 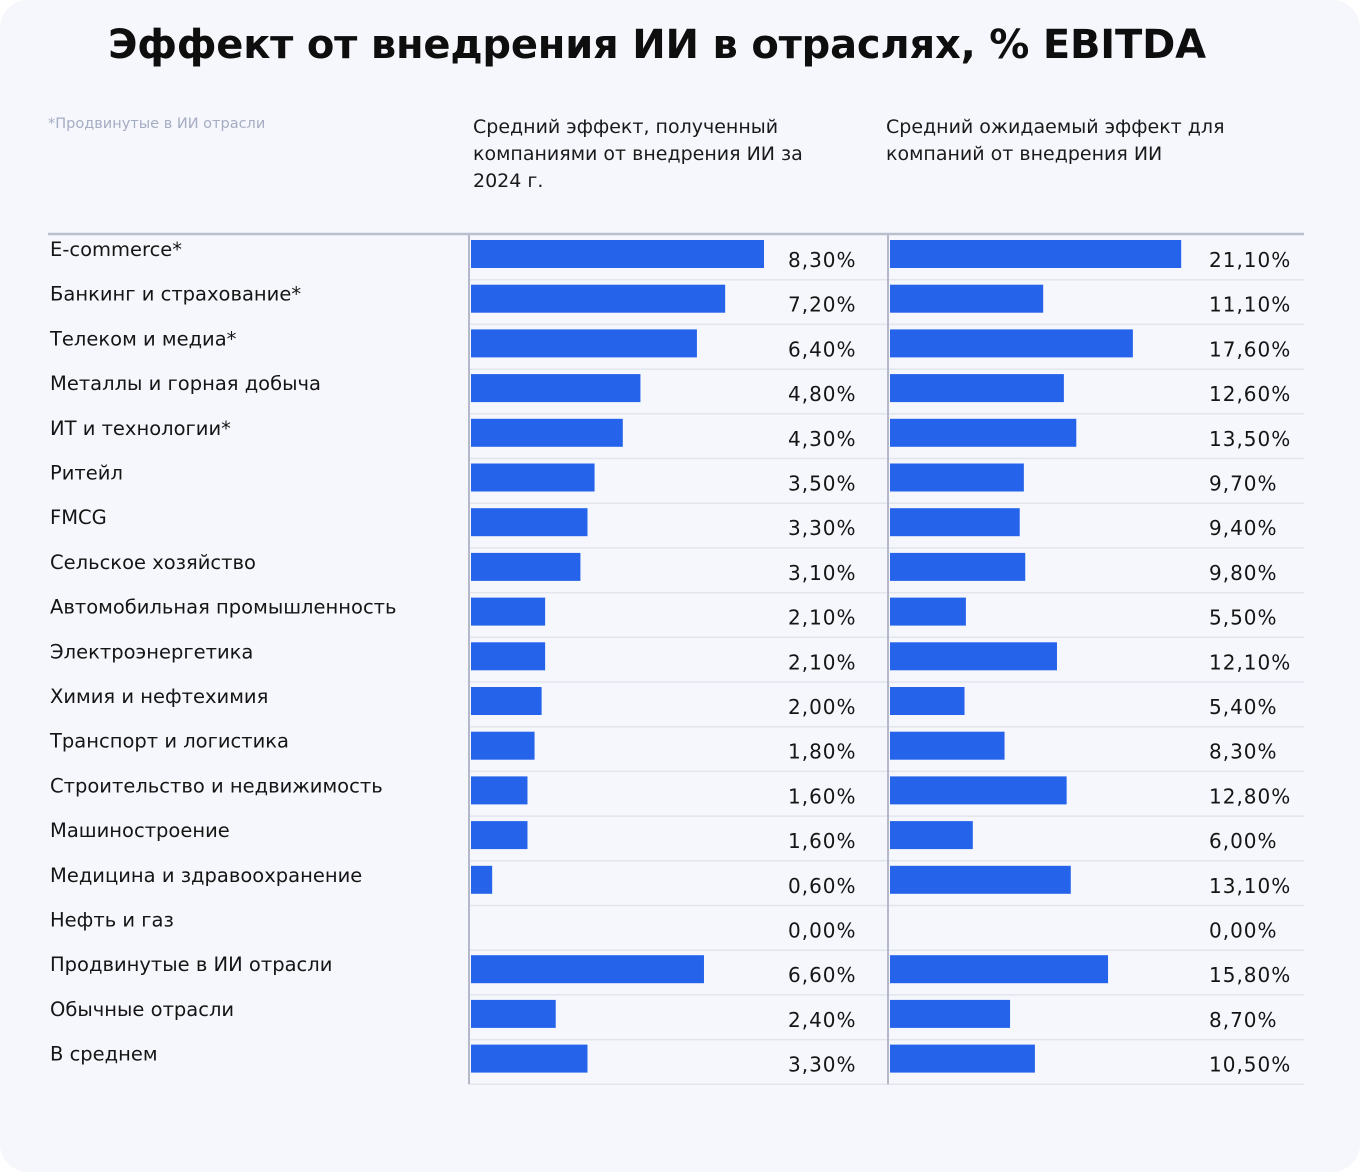 What do you see at coordinates (1250, 796) in the screenshot?
I see `value-label-expected: 12,80%` at bounding box center [1250, 796].